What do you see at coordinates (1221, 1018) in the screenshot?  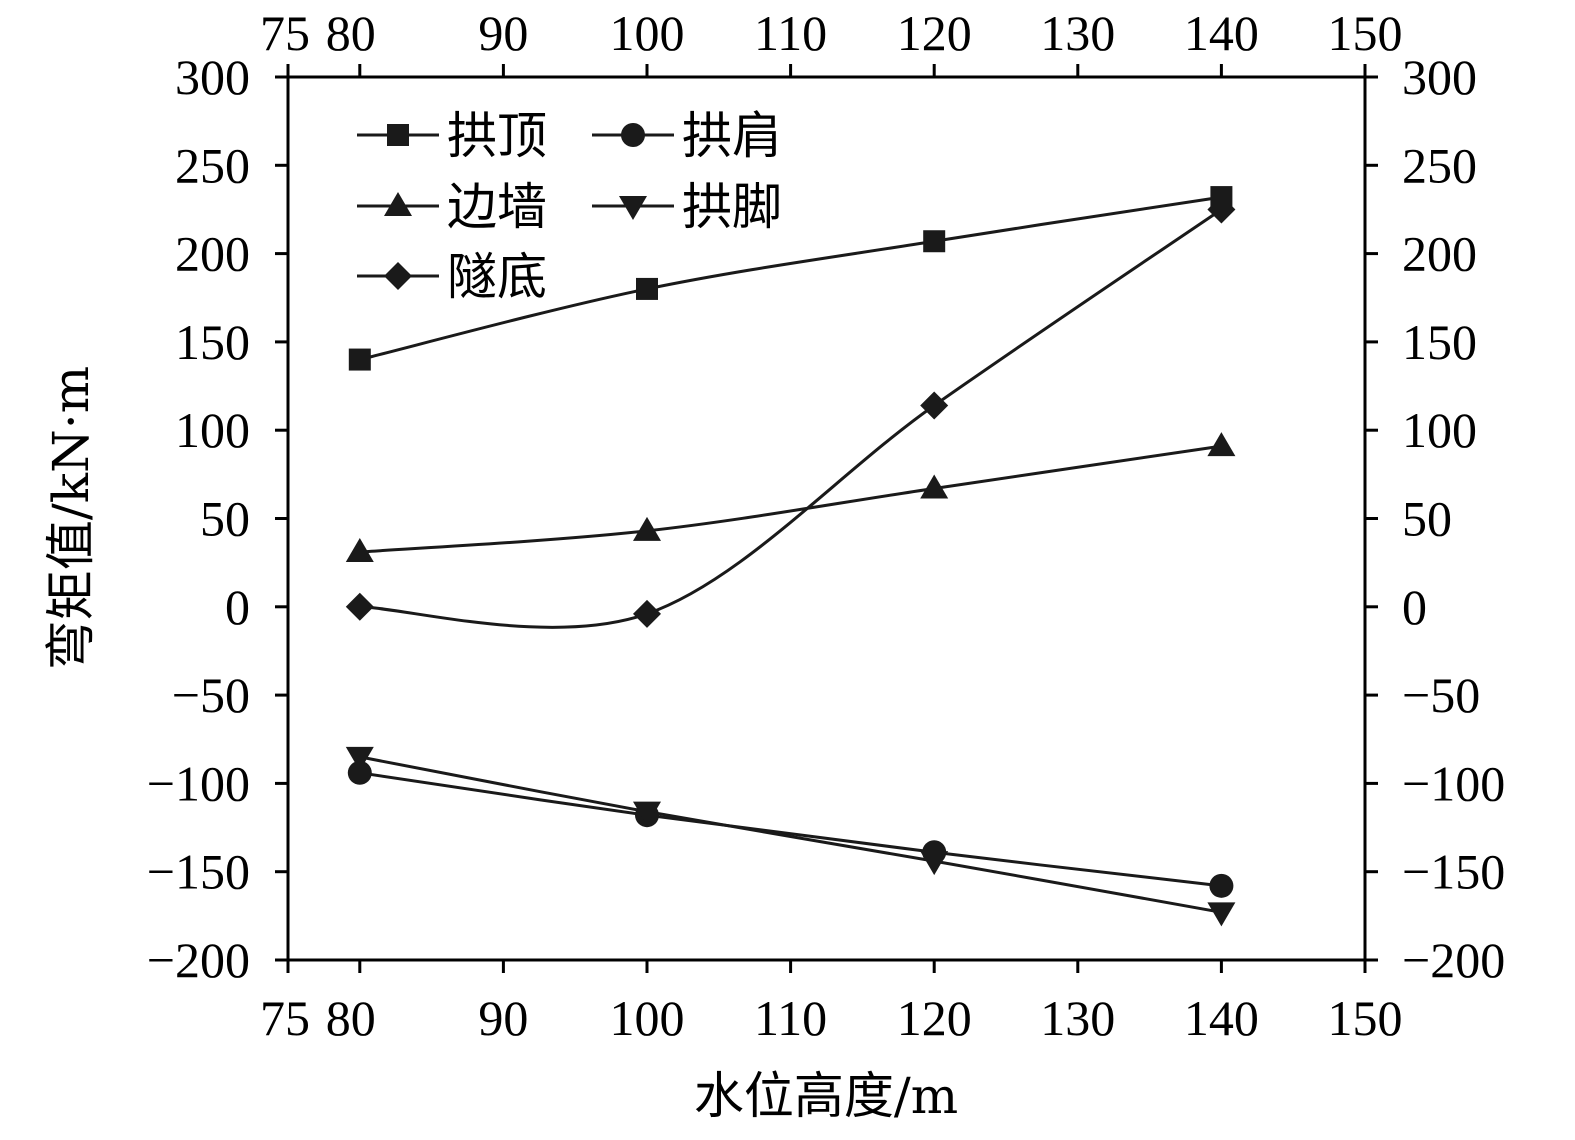 I see `x-tick-label: 140` at bounding box center [1221, 1018].